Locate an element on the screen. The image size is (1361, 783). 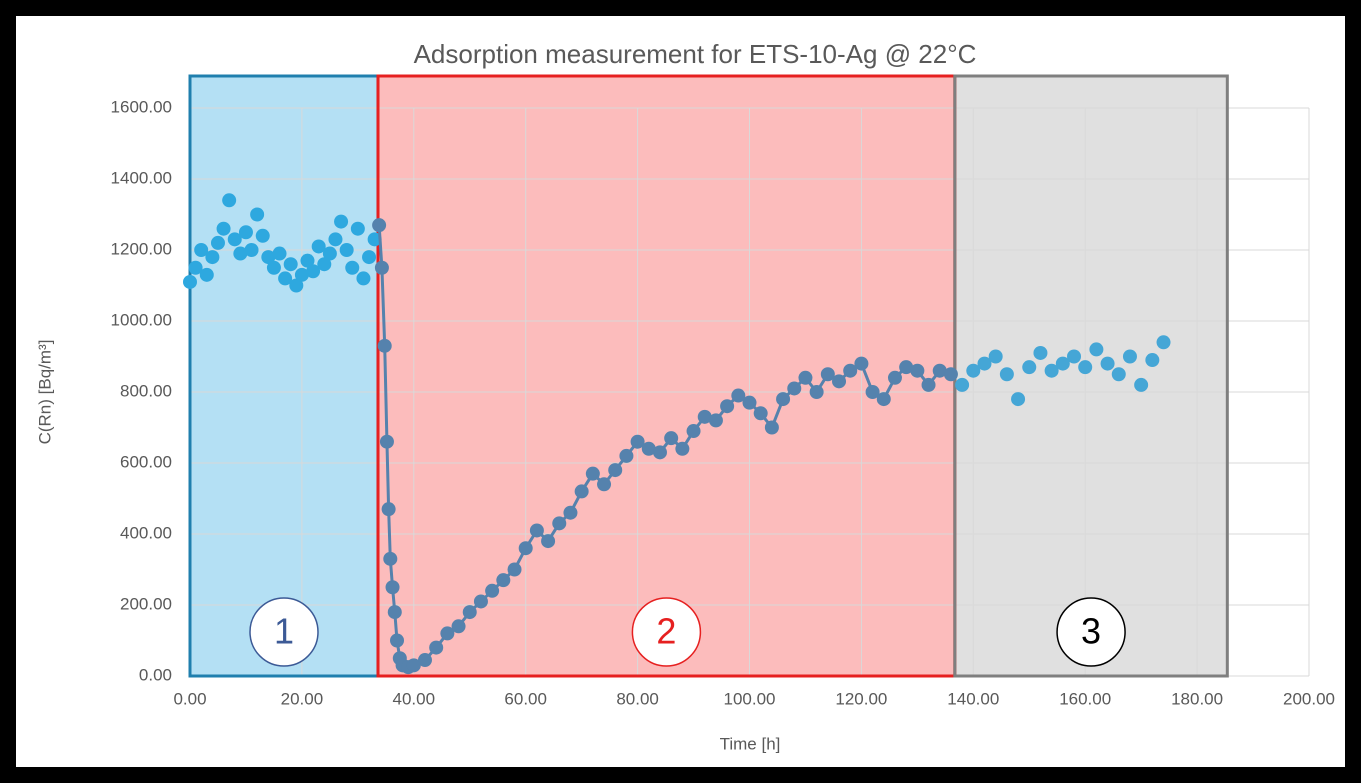
region-label: 2 is located at coordinates (666, 631).